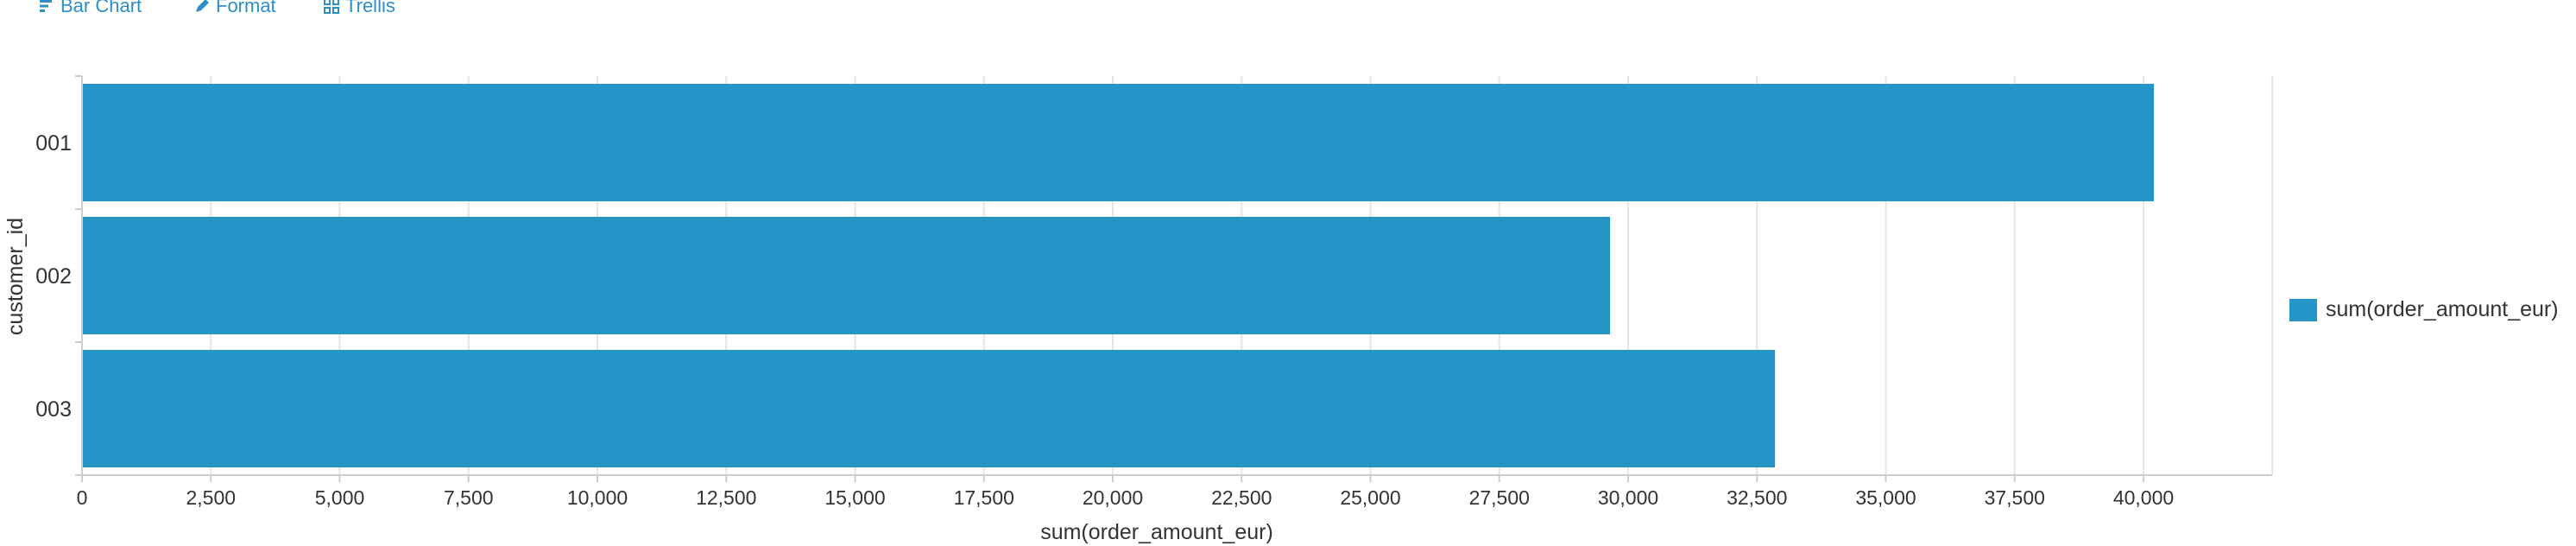 Image resolution: width=2576 pixels, height=546 pixels. What do you see at coordinates (246, 8) in the screenshot?
I see `format-label: Format` at bounding box center [246, 8].